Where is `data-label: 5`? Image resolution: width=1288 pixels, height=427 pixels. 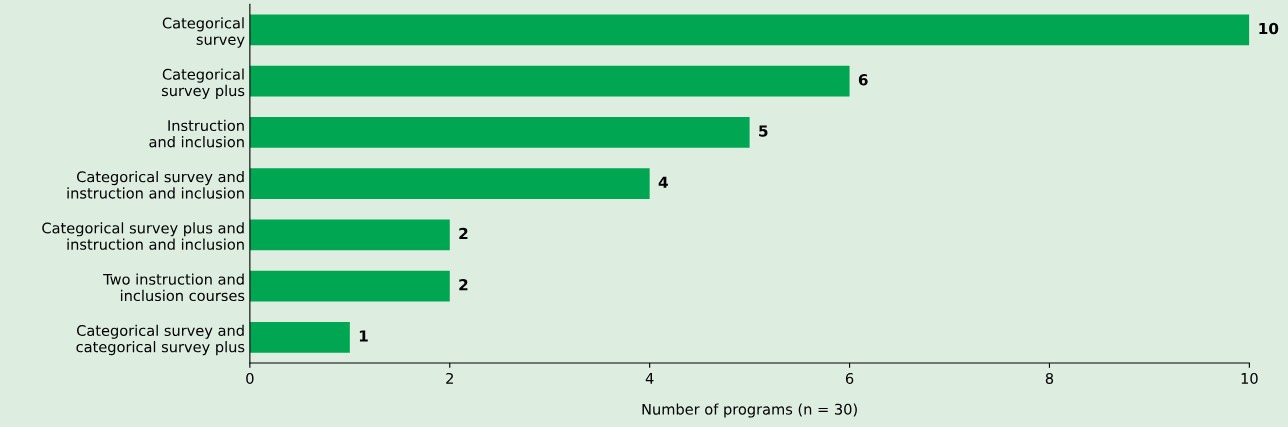
data-label: 5 is located at coordinates (763, 131).